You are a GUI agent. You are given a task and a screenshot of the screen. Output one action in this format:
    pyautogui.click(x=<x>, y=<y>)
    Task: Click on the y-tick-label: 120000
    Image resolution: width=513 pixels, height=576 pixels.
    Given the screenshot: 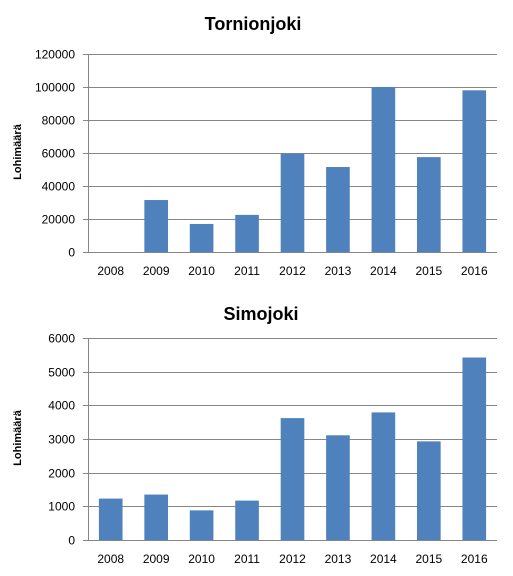 What is the action you would take?
    pyautogui.click(x=55, y=55)
    